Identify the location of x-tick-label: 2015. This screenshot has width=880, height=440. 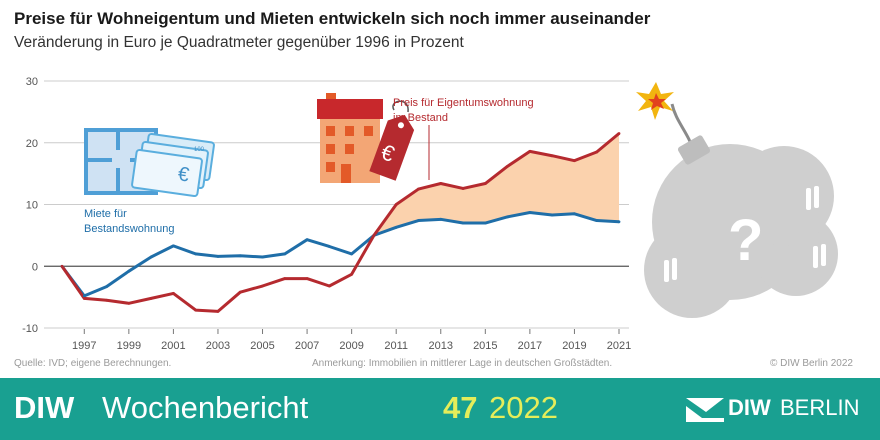
(485, 346).